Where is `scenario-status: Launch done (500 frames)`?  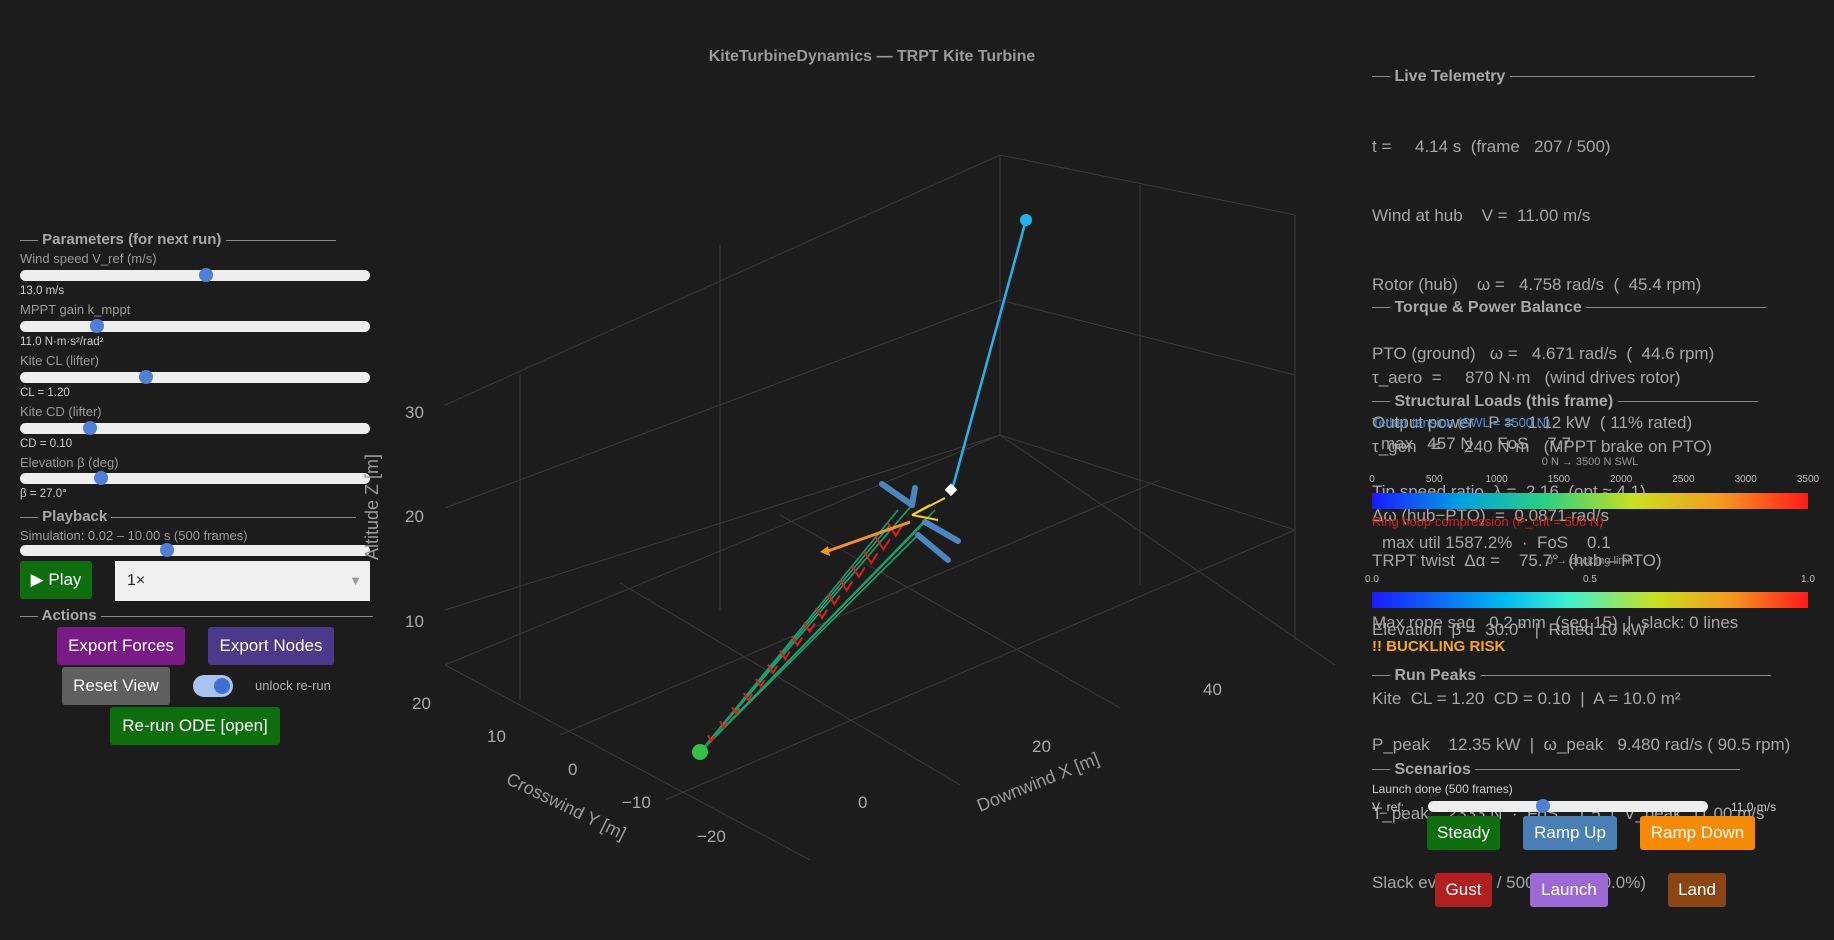
scenario-status: Launch done (500 frames) is located at coordinates (1442, 789).